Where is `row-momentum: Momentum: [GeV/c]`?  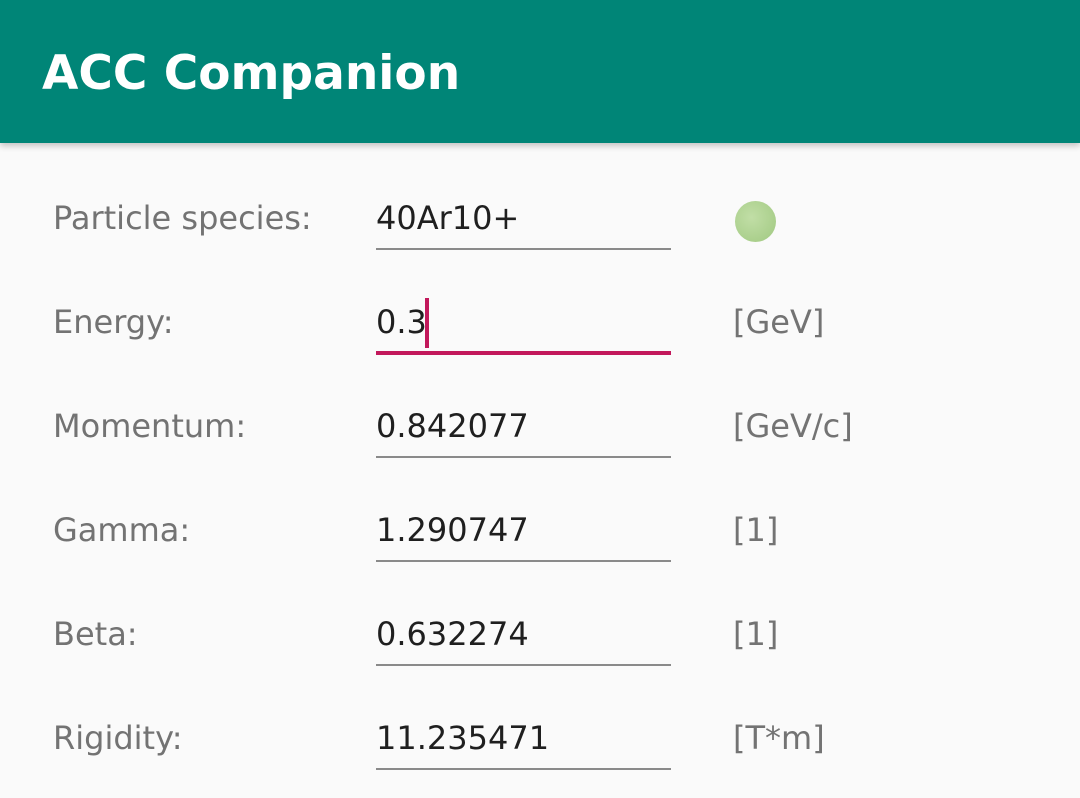
row-momentum: Momentum: [GeV/c] is located at coordinates (540, 426).